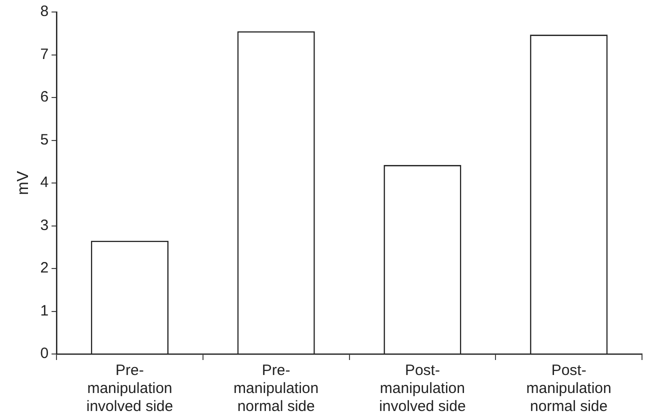  What do you see at coordinates (276, 389) in the screenshot?
I see `x-tick-label: Pre- manipulation normal side` at bounding box center [276, 389].